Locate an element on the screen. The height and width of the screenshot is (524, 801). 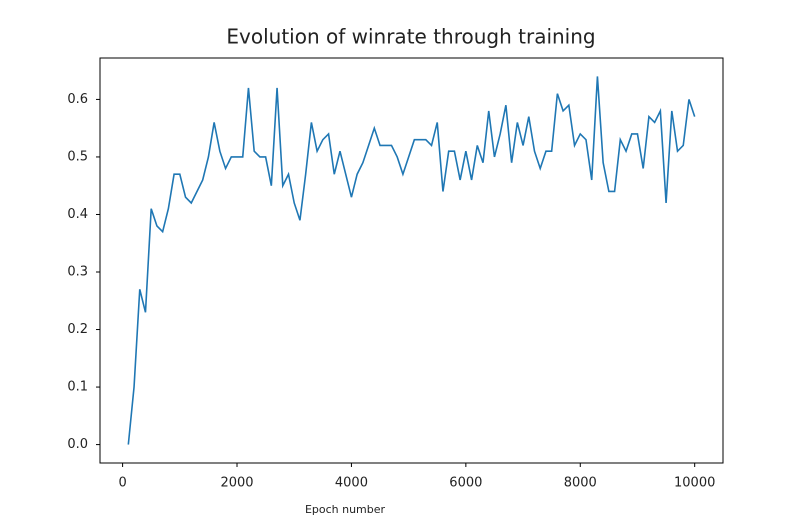
x-axis-label: Epoch number is located at coordinates (345, 509).